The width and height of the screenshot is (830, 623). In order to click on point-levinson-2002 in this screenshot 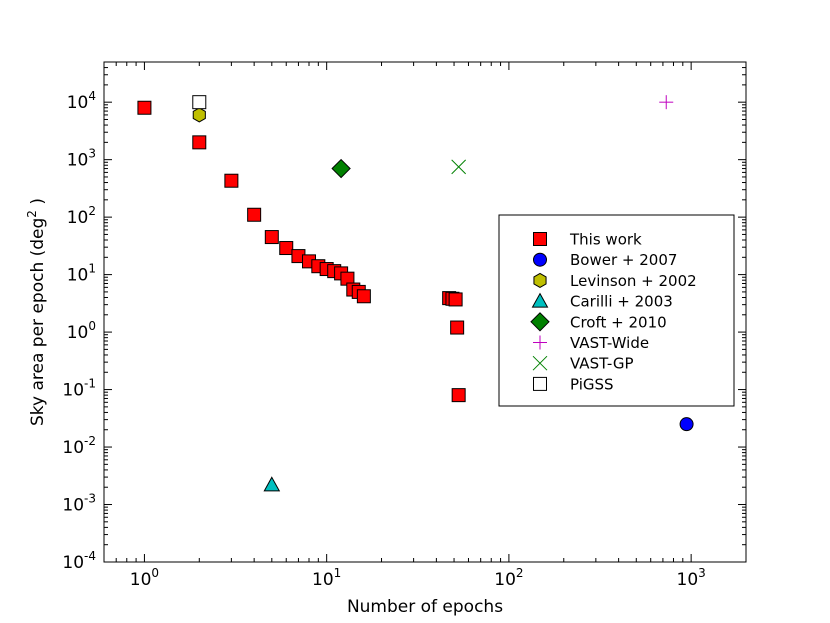, I will do `click(199, 115)`.